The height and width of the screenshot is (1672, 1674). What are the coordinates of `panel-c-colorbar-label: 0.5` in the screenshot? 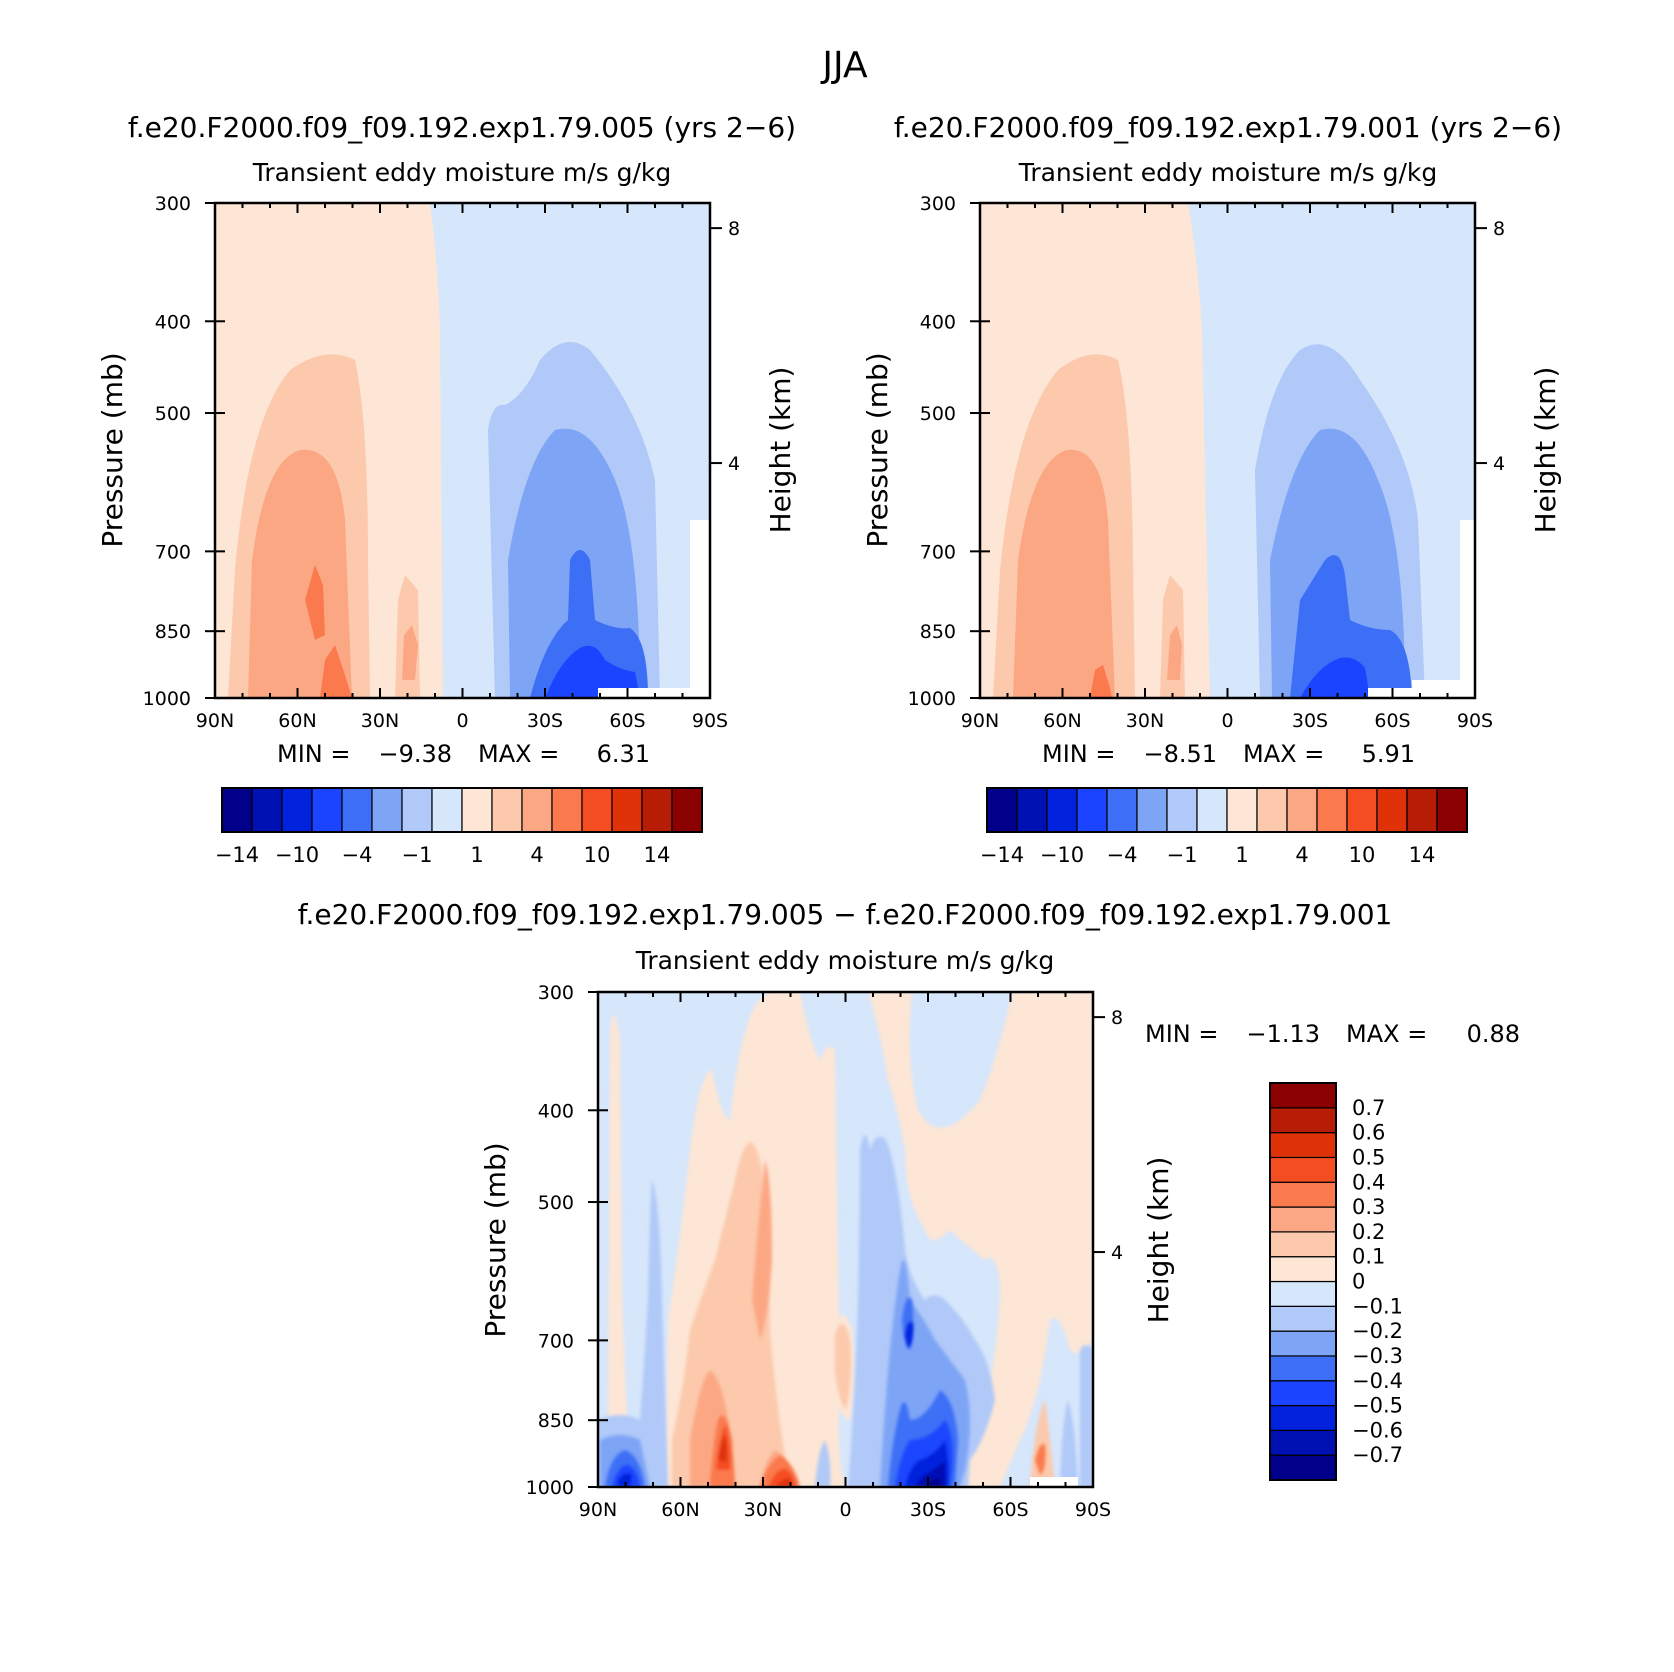 It's located at (1368, 1157).